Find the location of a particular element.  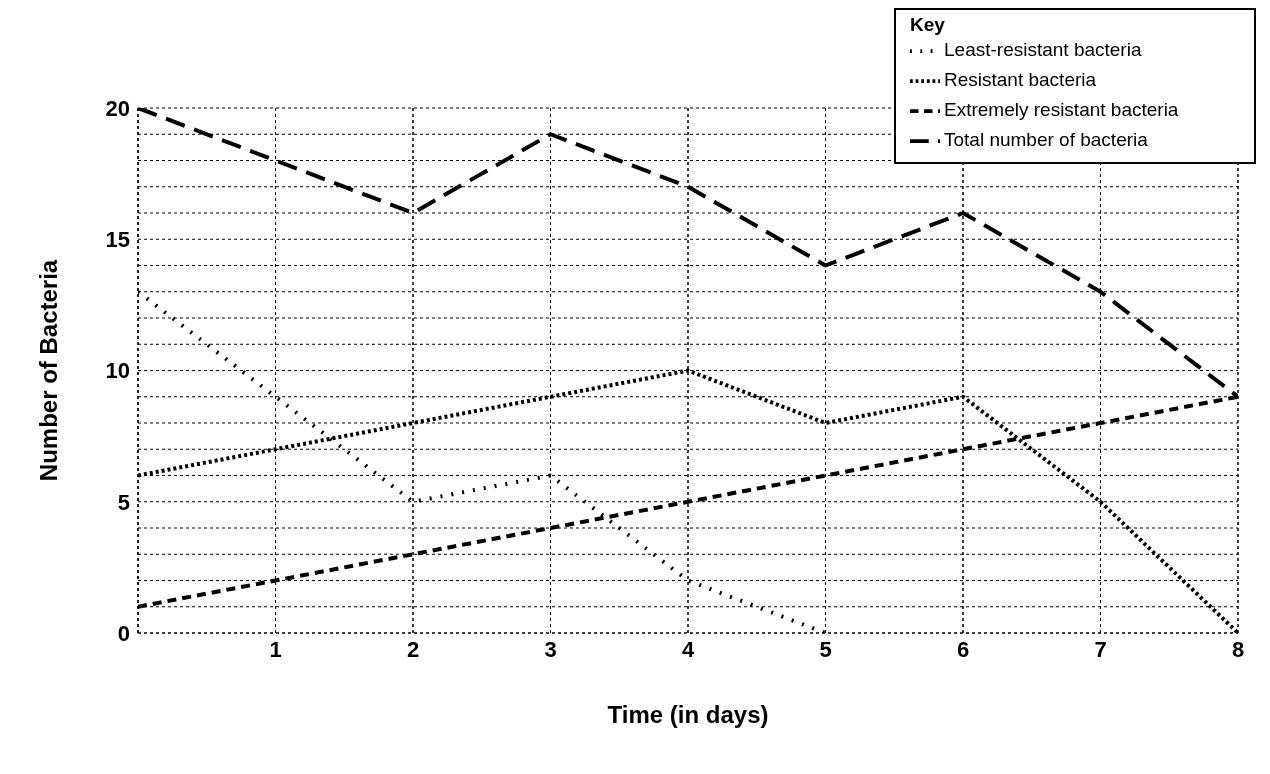

x-tick-label: 3 is located at coordinates (550, 649).